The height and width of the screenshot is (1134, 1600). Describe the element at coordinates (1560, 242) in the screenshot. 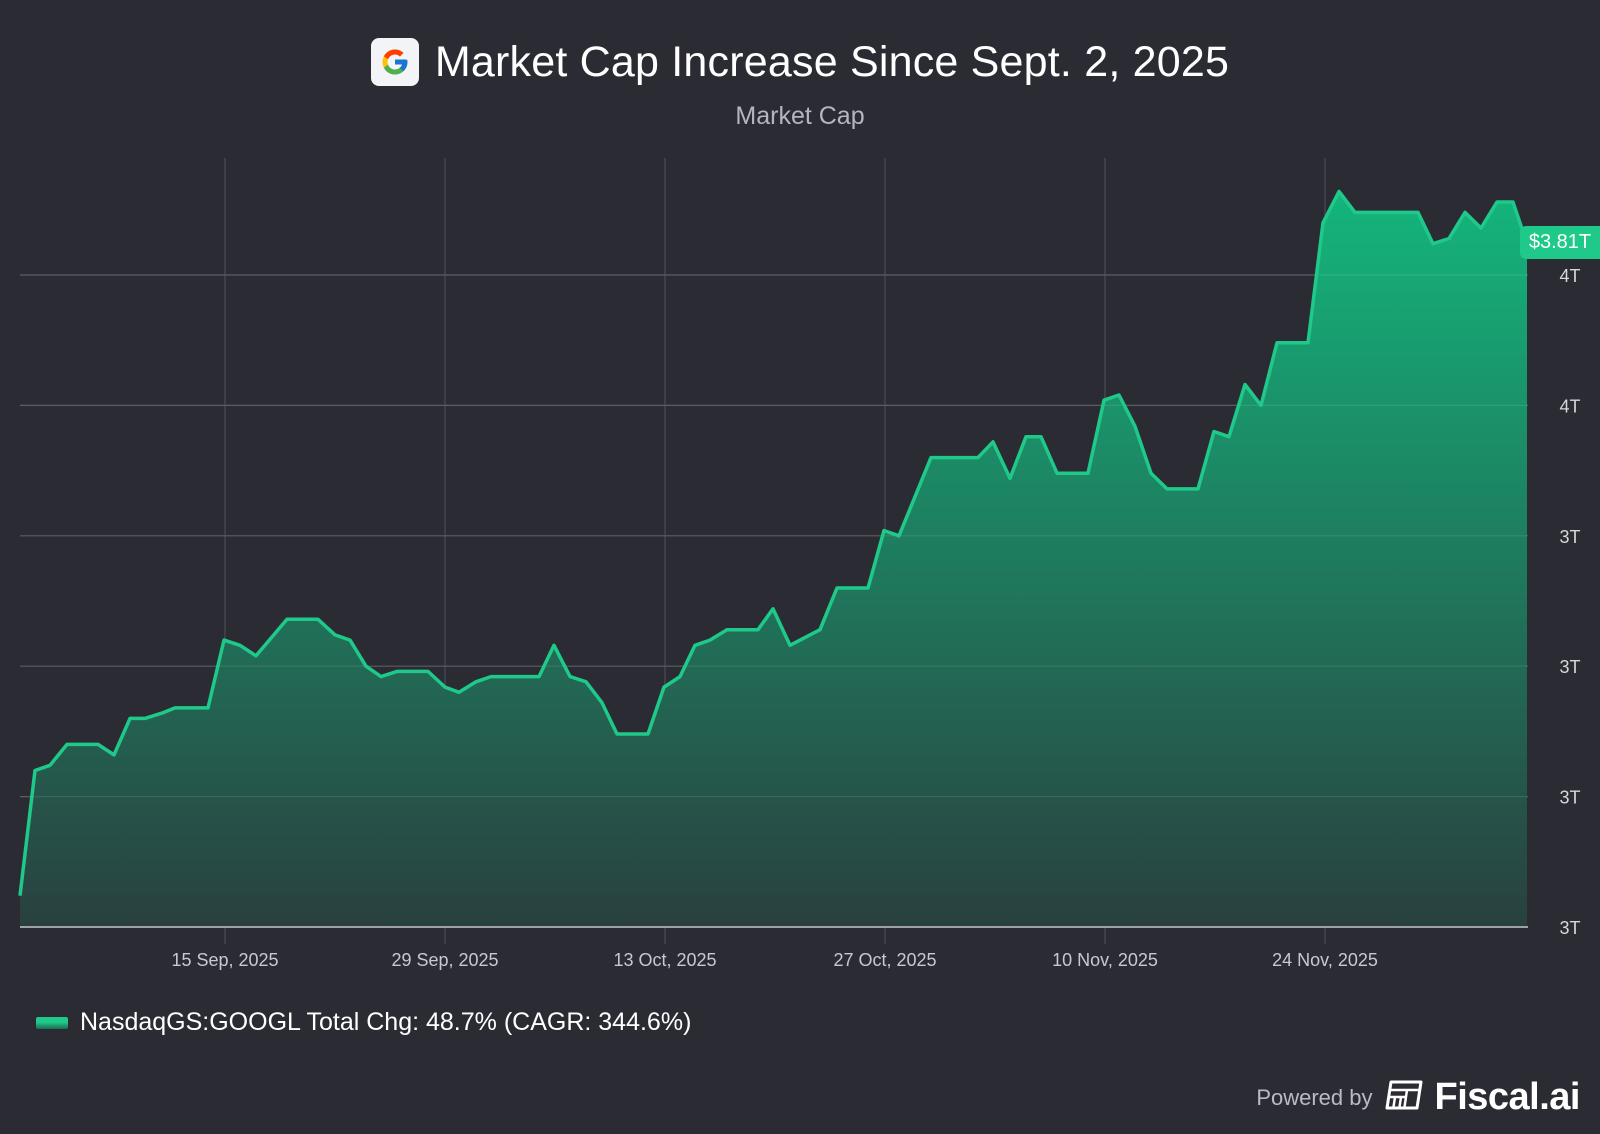

I see `last-value-badge: $3.81T` at that location.